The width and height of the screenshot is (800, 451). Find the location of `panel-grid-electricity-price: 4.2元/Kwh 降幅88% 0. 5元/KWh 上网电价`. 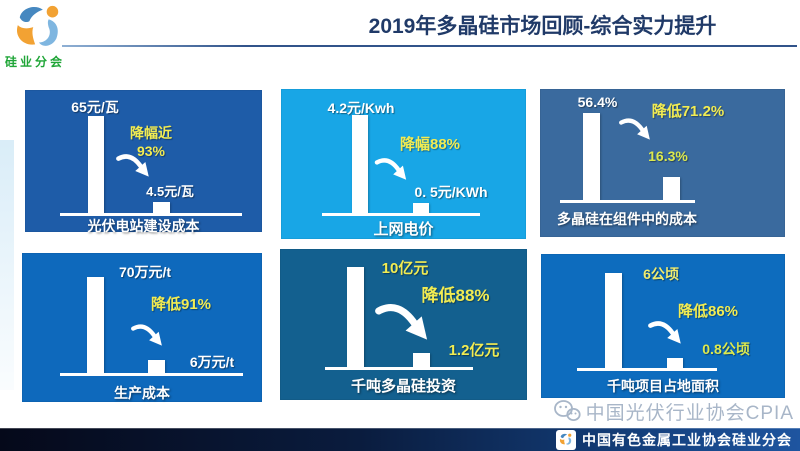

panel-grid-electricity-price: 4.2元/Kwh 降幅88% 0. 5元/KWh 上网电价 is located at coordinates (403, 164).